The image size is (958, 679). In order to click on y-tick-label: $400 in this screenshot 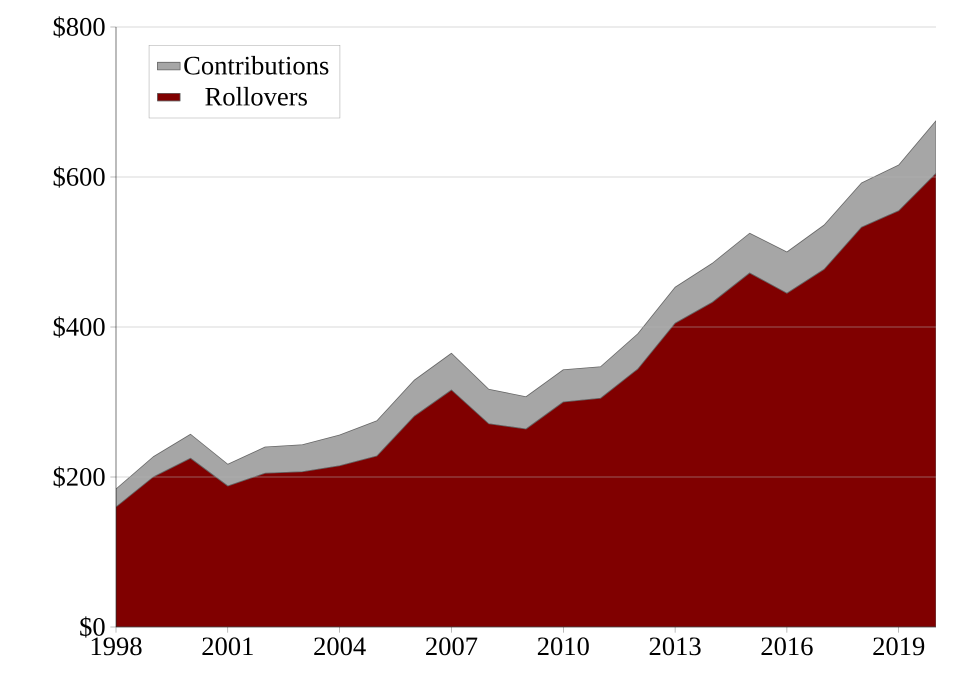, I will do `click(79, 327)`.